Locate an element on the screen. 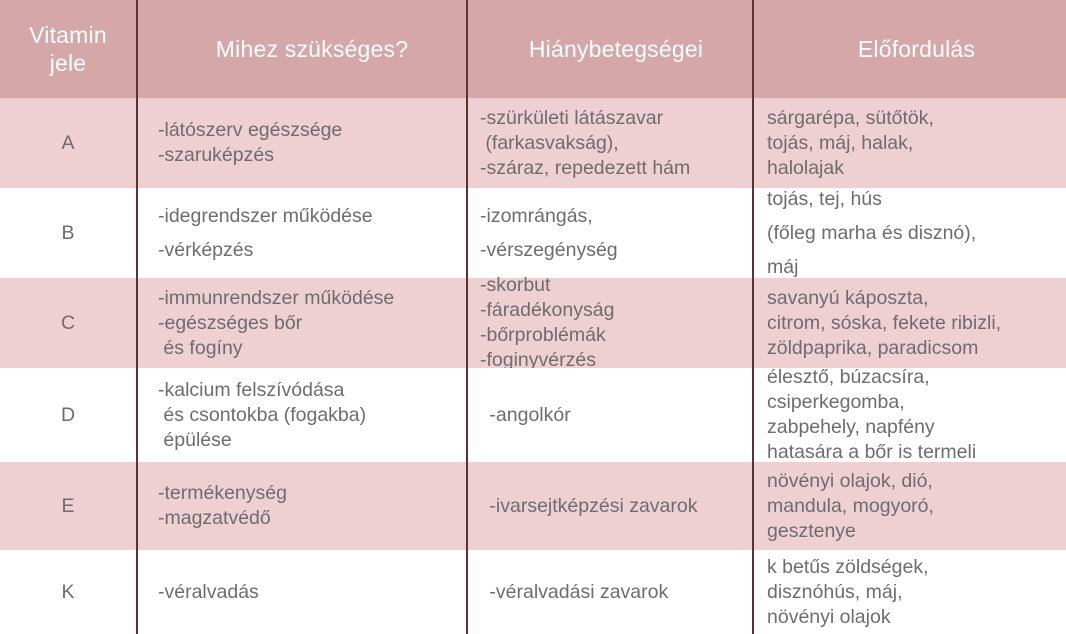 The image size is (1066, 634). cell-line: -angolkór is located at coordinates (527, 414).